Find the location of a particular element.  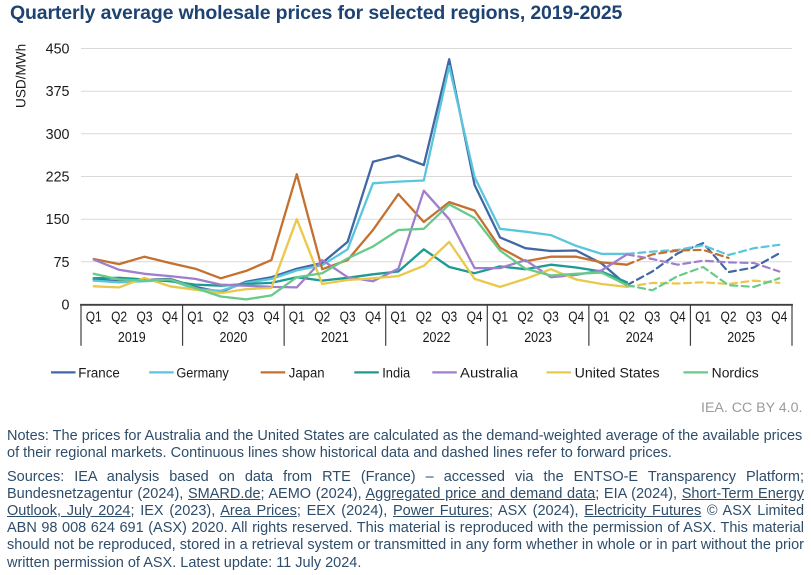

svg-text: 150 is located at coordinates (58, 220).